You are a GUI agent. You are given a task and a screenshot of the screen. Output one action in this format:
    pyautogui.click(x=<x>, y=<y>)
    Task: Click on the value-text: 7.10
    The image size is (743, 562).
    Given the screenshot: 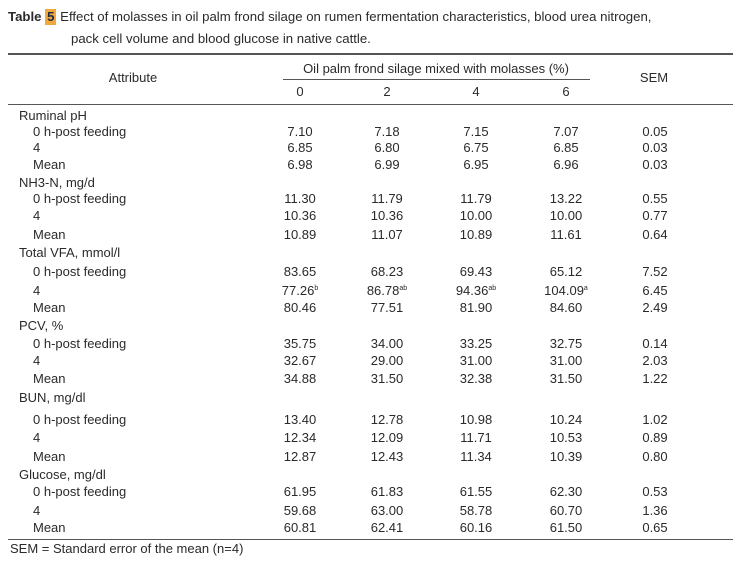 What is the action you would take?
    pyautogui.click(x=300, y=131)
    